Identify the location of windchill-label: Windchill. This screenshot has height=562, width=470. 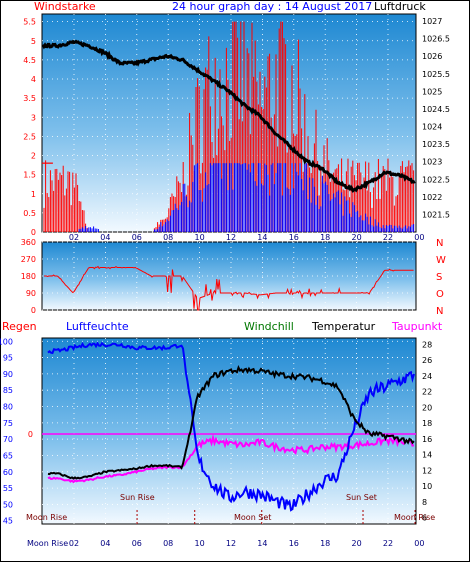
(269, 326).